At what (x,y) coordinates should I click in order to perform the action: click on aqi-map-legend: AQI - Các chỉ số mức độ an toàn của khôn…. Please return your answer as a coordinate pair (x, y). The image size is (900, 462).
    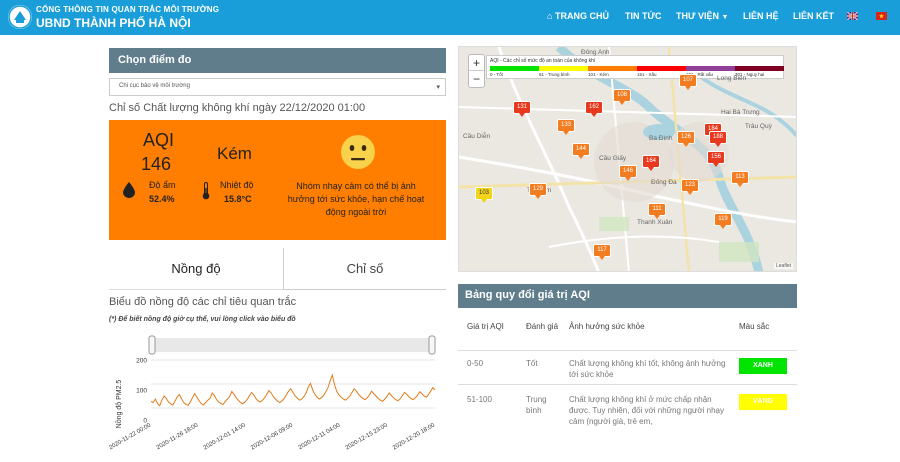
    Looking at the image, I should click on (635, 67).